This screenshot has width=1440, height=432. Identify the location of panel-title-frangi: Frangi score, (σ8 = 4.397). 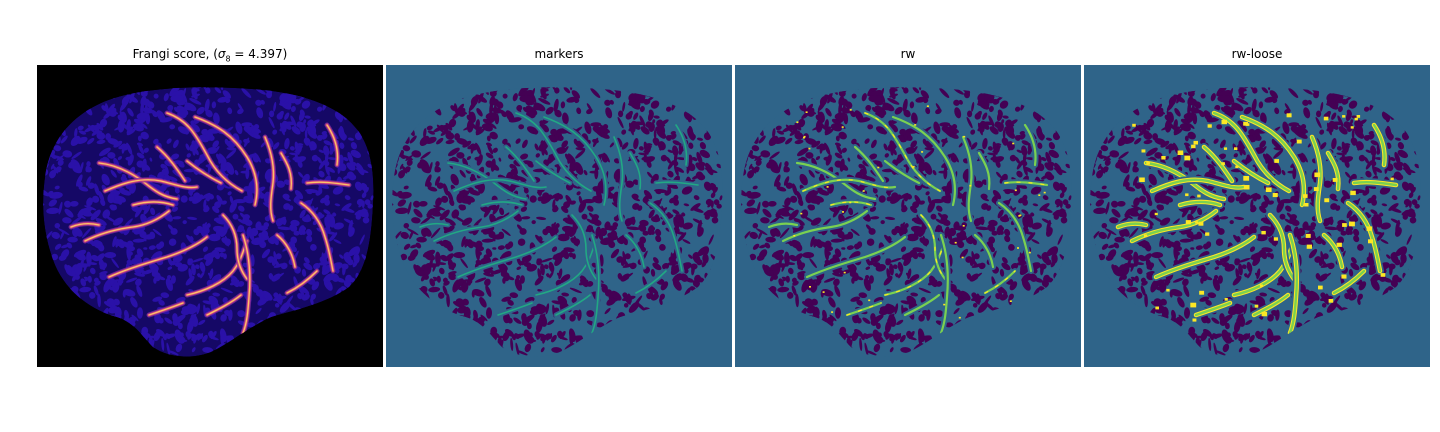
(210, 55).